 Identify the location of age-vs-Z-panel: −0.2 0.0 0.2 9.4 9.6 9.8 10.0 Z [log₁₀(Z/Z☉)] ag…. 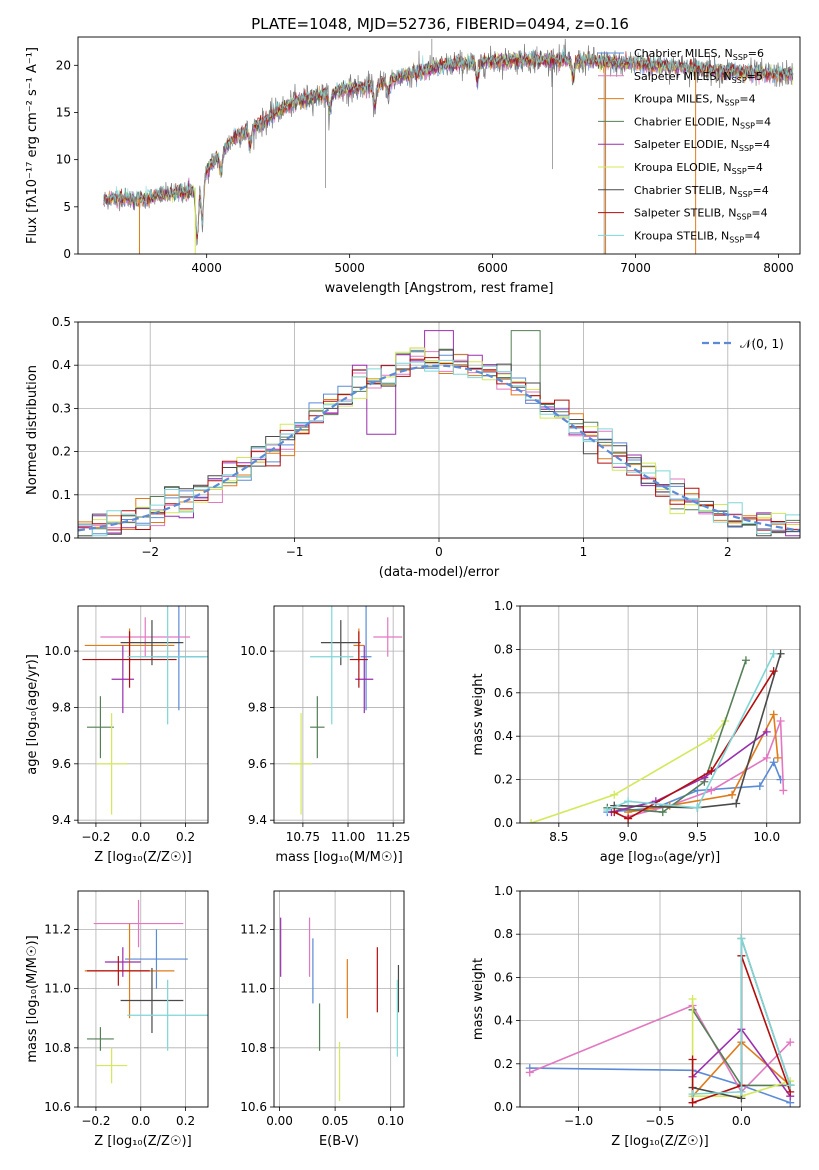
(117, 735).